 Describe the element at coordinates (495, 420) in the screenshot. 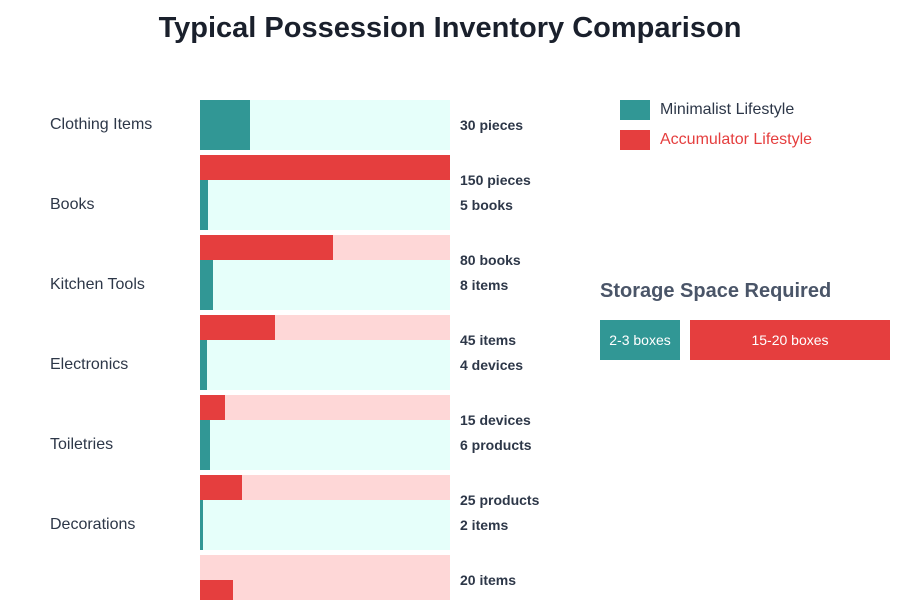

I see `value-label-accumulator: 15 devices` at that location.